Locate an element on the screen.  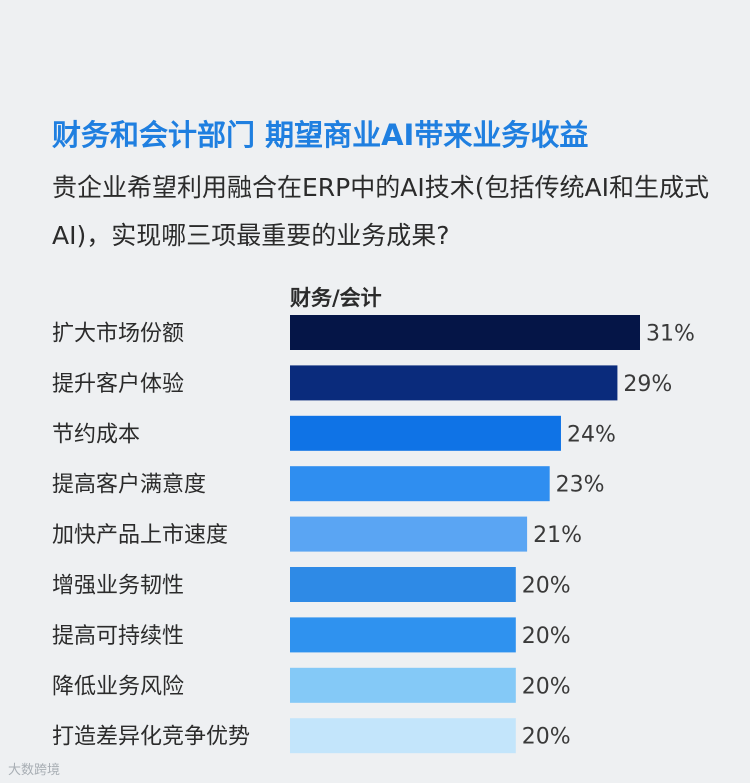
chart-title: 财务和会计部门 期望商业AI带来业务收益 is located at coordinates (320, 135).